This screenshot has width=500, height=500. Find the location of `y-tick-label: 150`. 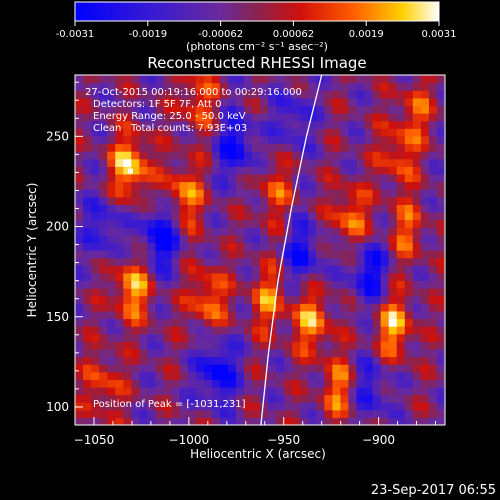

y-tick-label: 150 is located at coordinates (57, 317).